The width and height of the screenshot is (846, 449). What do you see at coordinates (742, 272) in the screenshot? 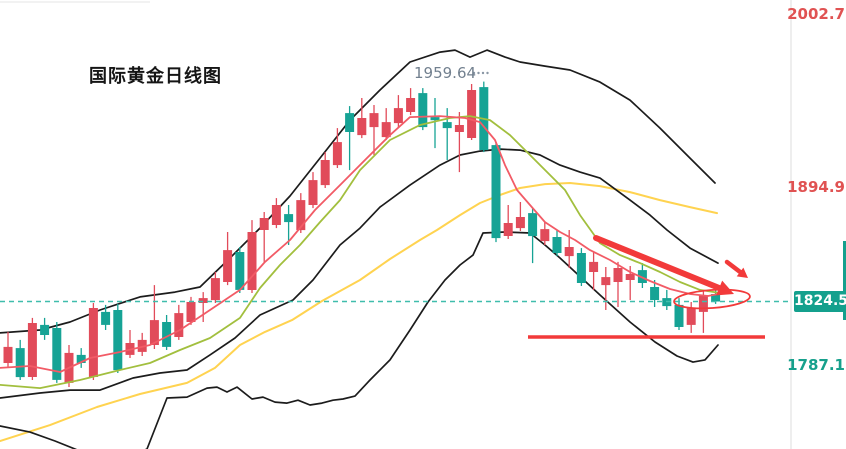
I see `small-down-arrow-head` at bounding box center [742, 272].